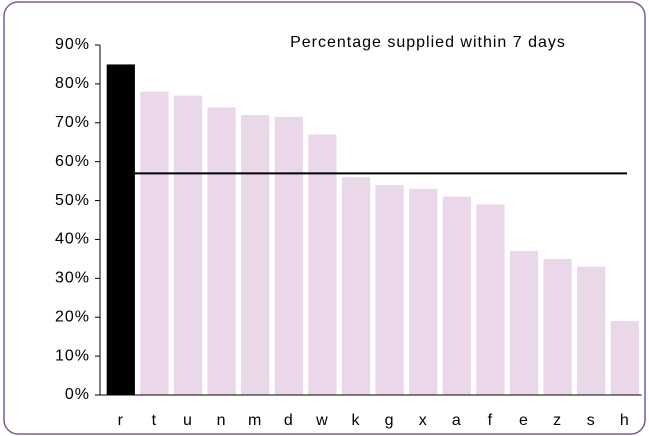 The image size is (649, 436). Describe the element at coordinates (72, 239) in the screenshot. I see `y-tick-label: 40%` at that location.